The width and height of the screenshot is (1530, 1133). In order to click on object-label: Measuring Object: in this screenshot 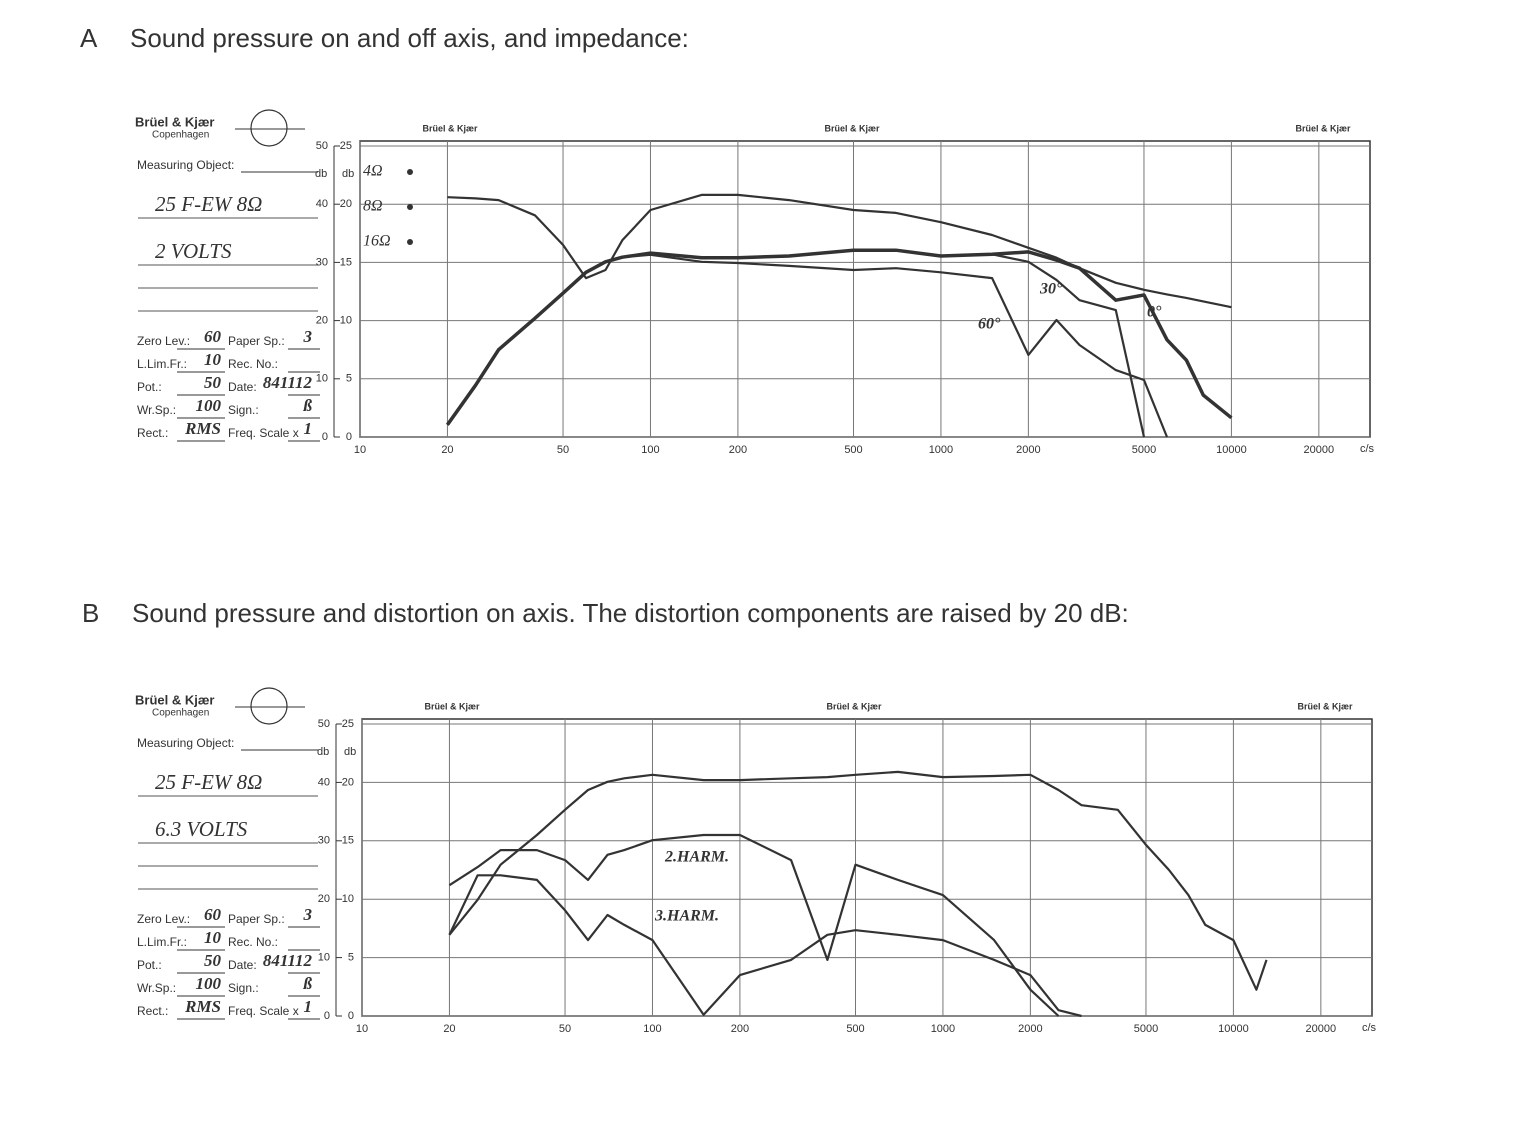, I will do `click(185, 165)`.